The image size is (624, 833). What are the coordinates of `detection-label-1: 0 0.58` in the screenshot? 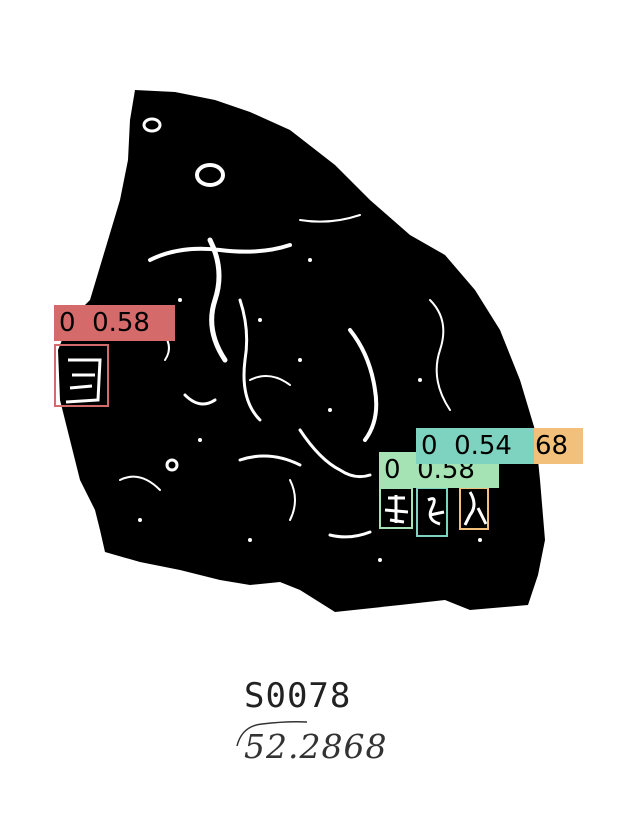 It's located at (114, 323).